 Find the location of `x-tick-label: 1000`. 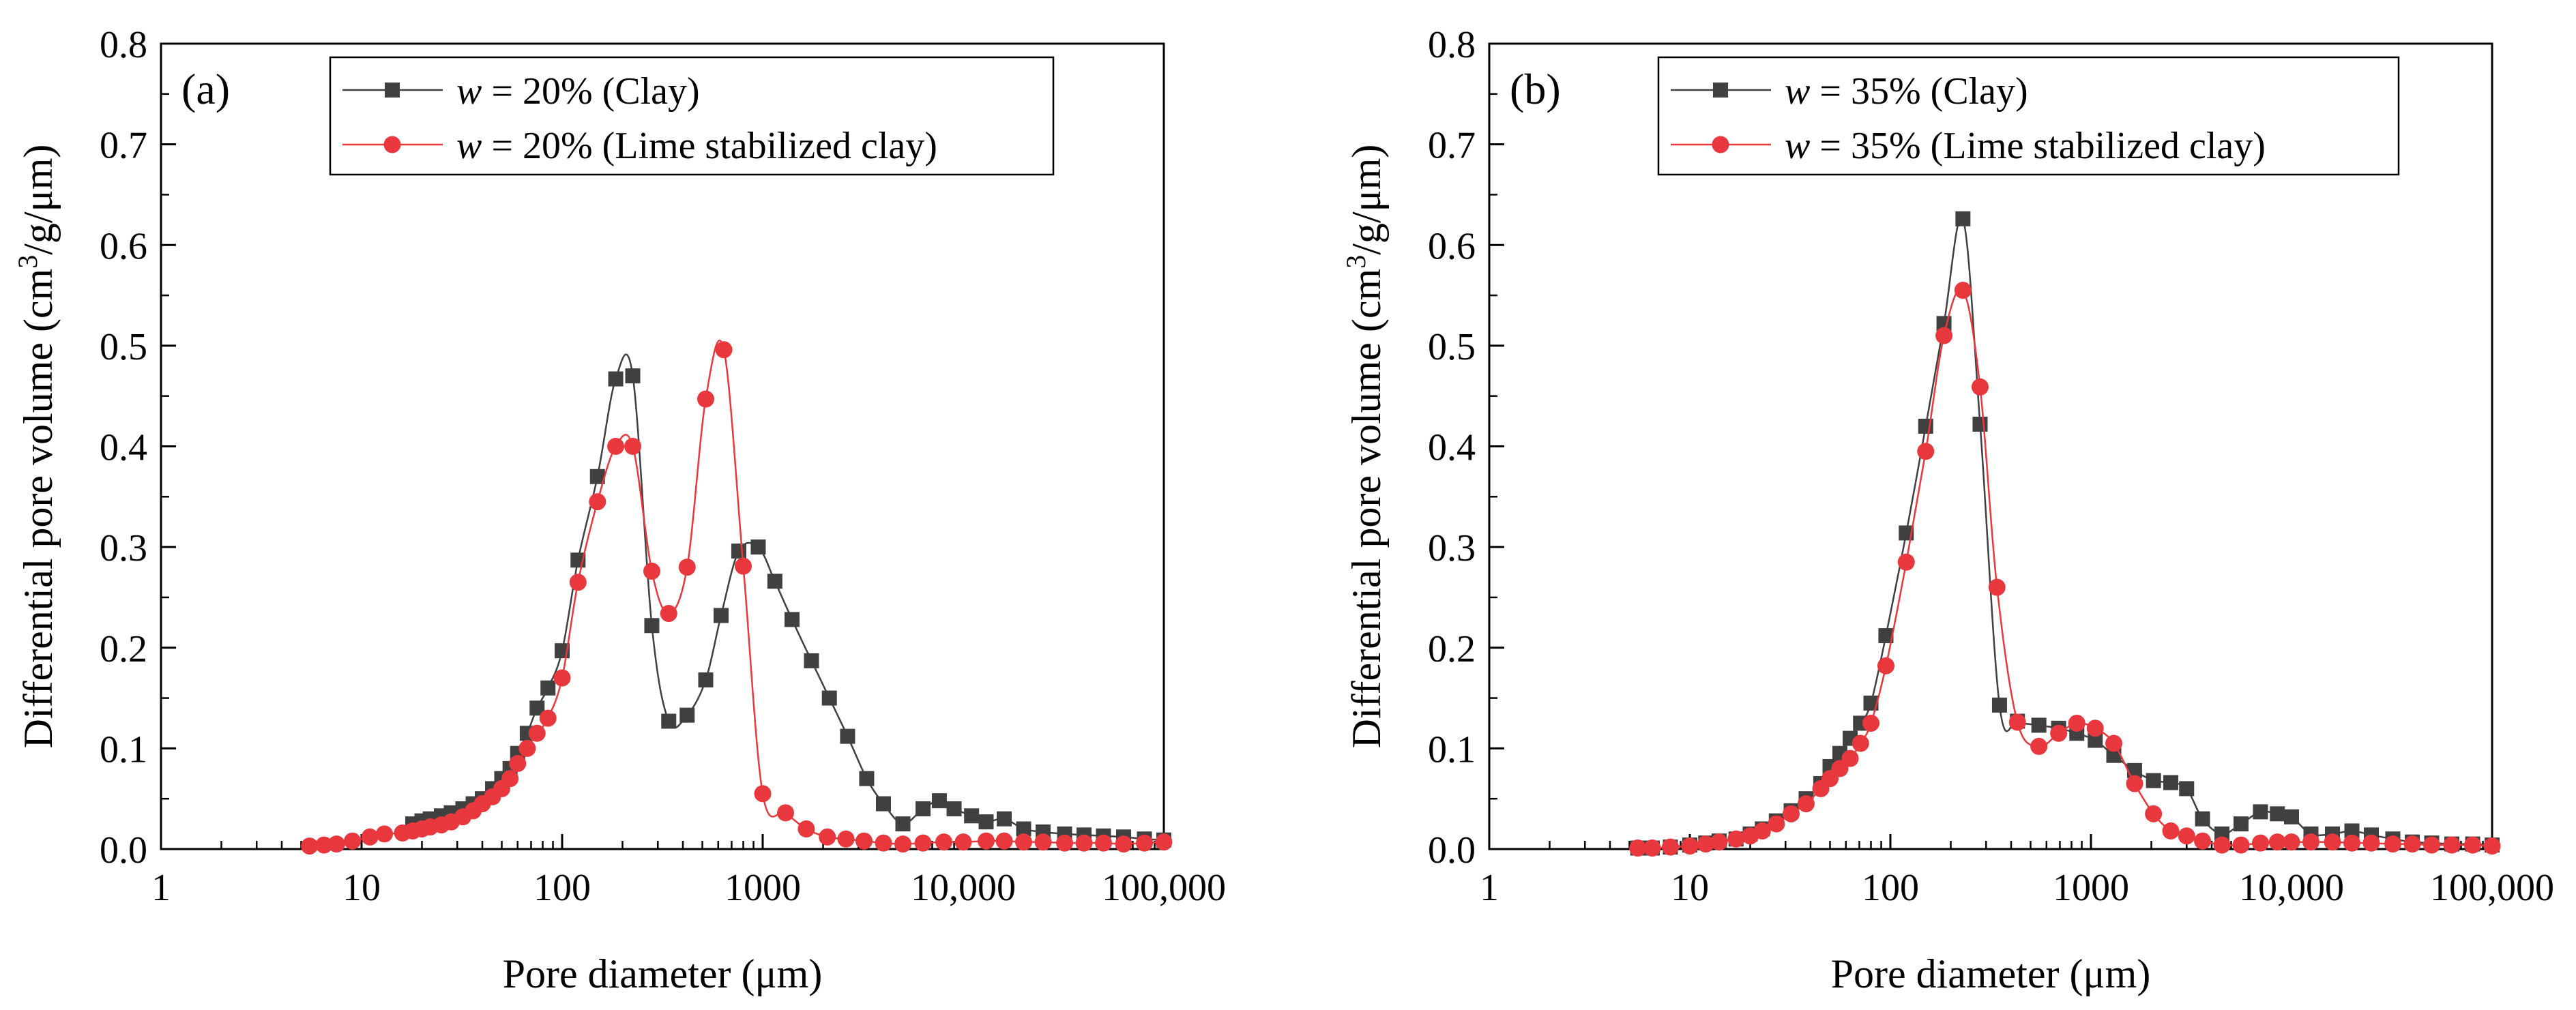

x-tick-label: 1000 is located at coordinates (762, 888).